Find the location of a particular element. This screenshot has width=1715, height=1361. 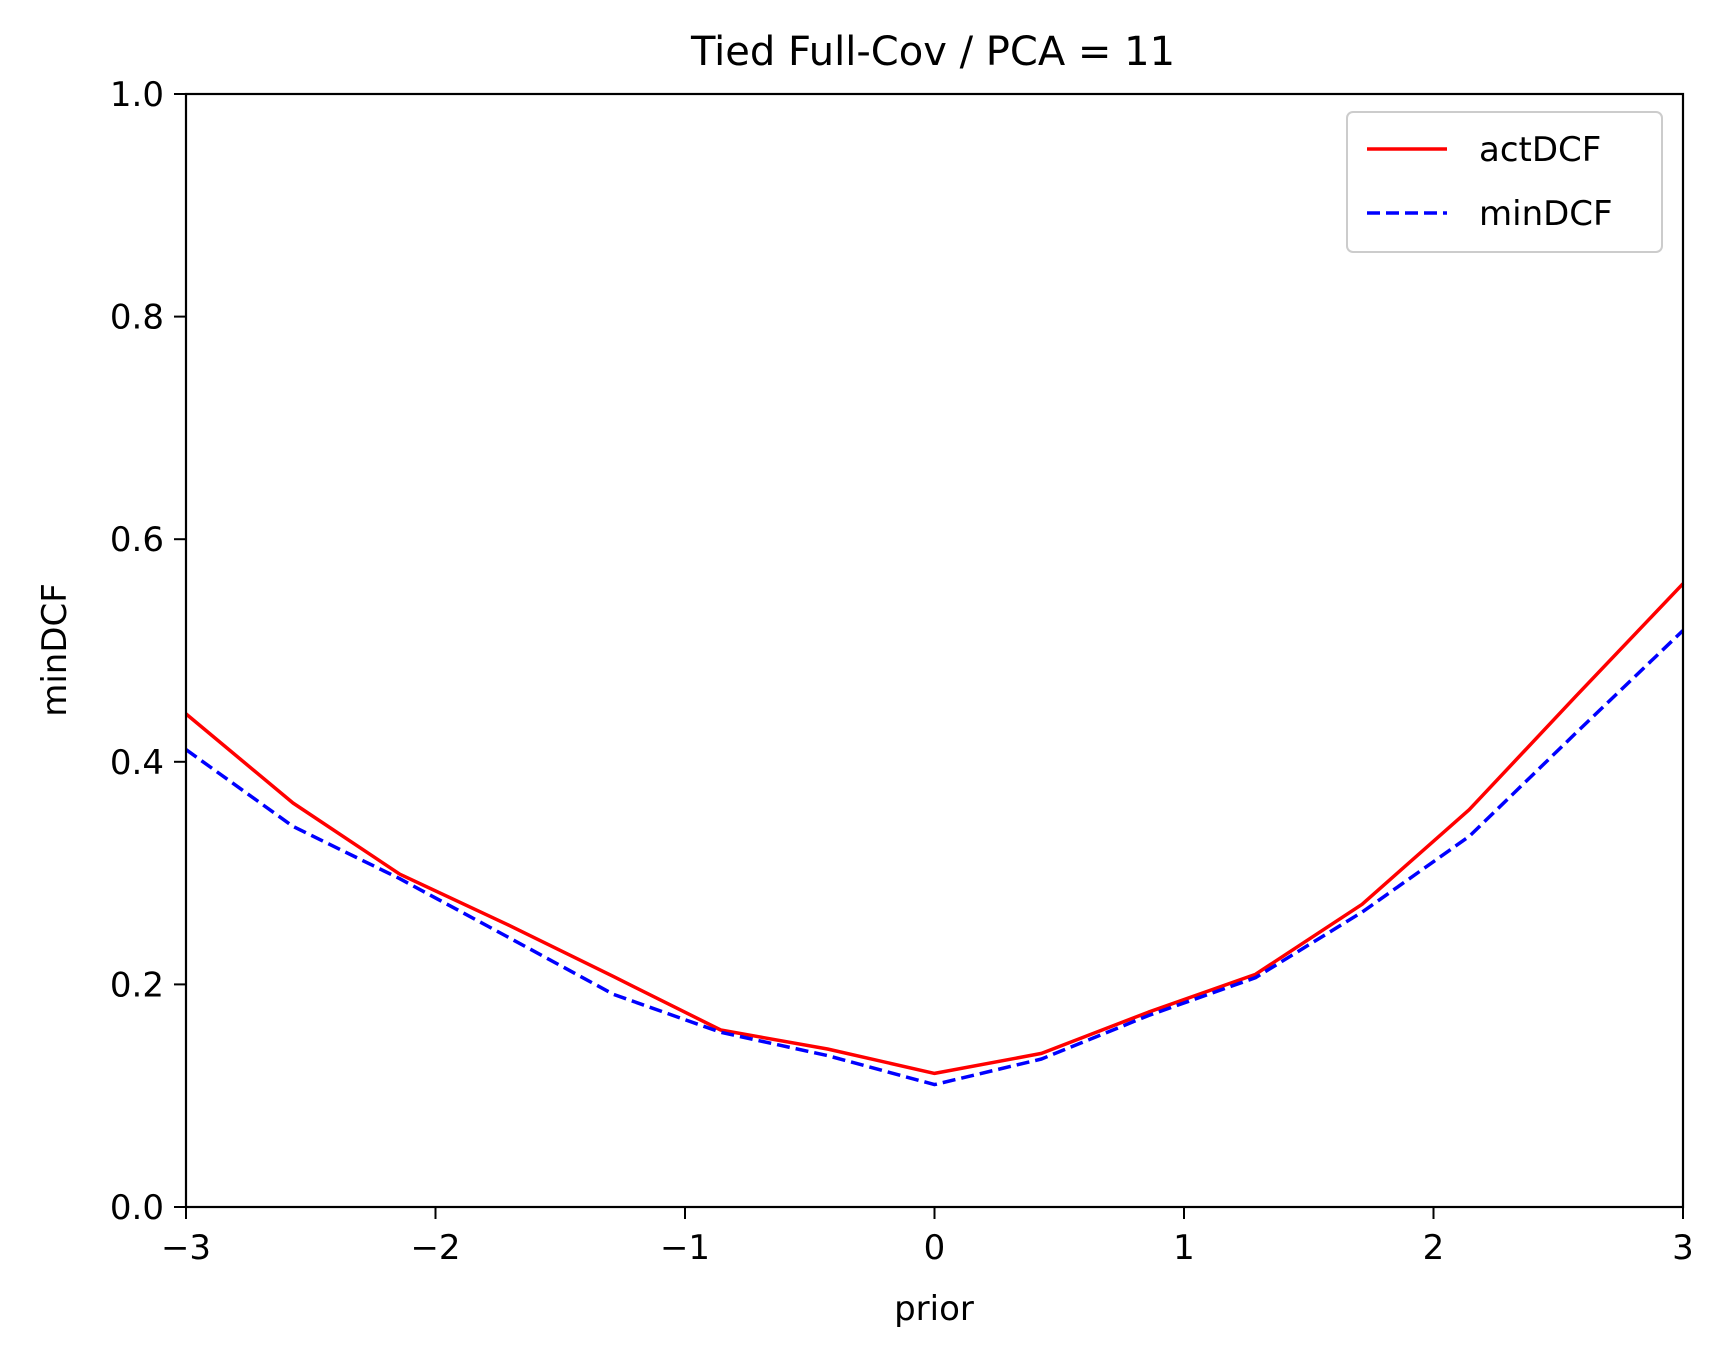

x-tick-label: −1 is located at coordinates (685, 1248).